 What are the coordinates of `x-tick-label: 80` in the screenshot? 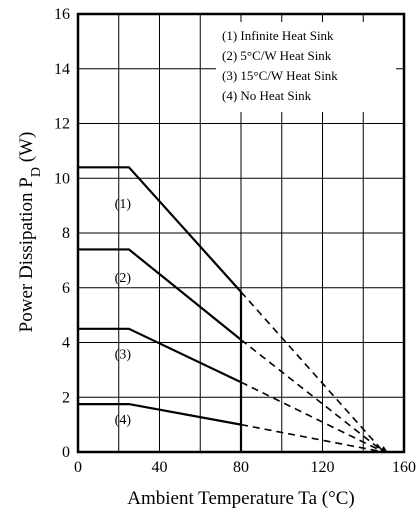 It's located at (241, 467).